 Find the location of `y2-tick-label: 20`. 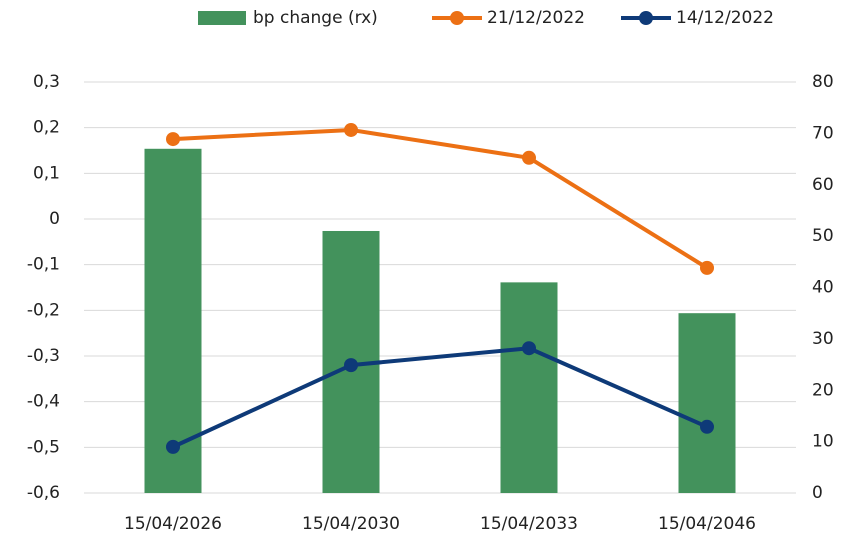

y2-tick-label: 20 is located at coordinates (823, 390).